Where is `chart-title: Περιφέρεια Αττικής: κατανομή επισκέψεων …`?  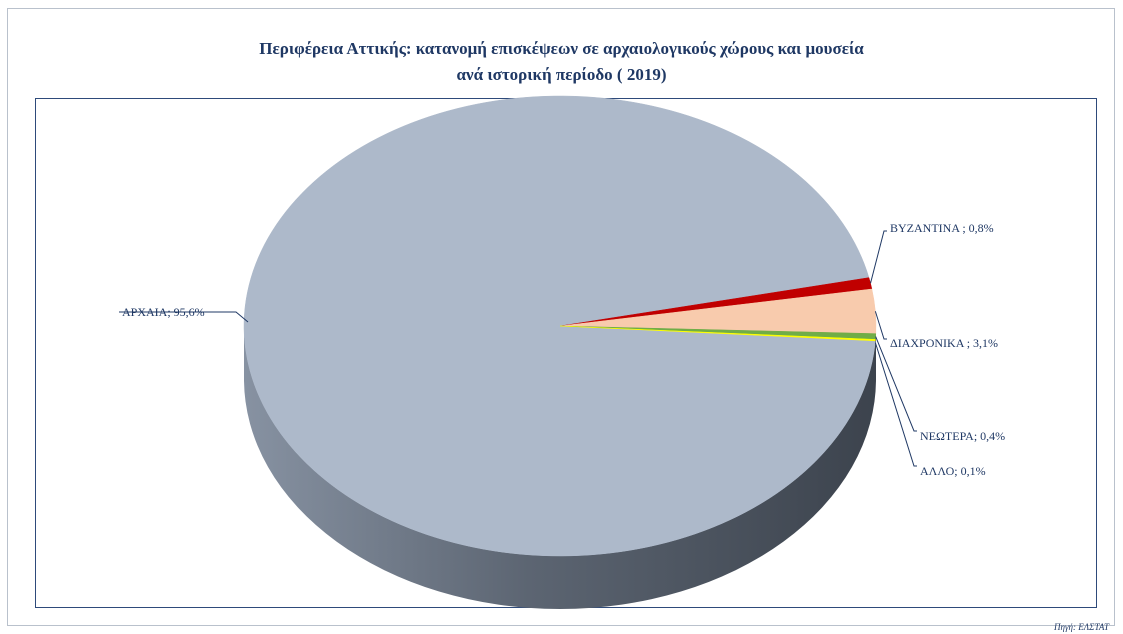 chart-title: Περιφέρεια Αττικής: κατανομή επισκέψεων … is located at coordinates (561, 62).